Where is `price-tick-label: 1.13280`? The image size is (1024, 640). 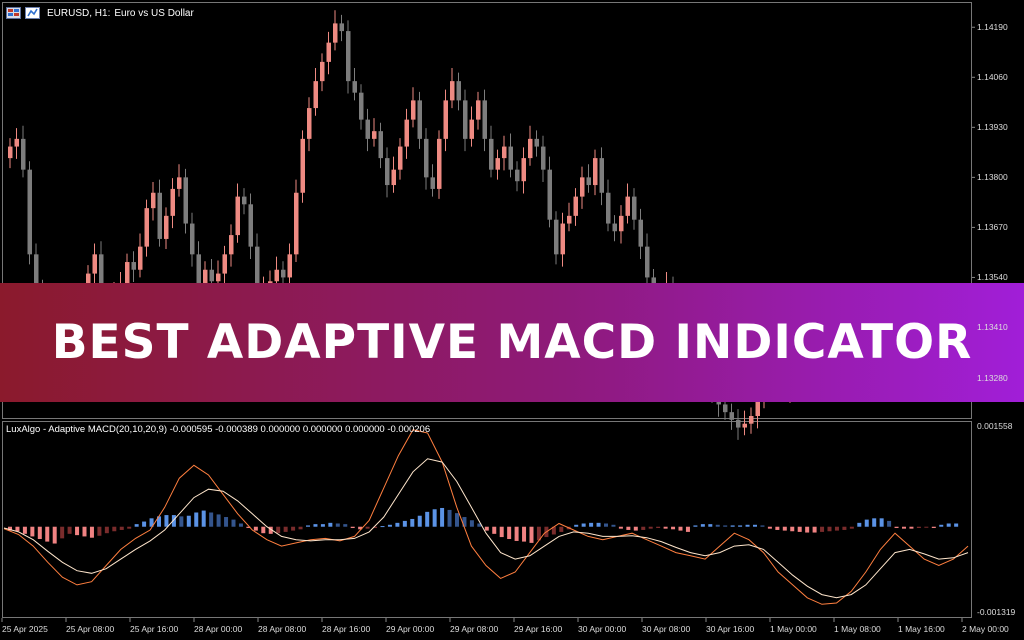
price-tick-label: 1.13280 is located at coordinates (992, 377).